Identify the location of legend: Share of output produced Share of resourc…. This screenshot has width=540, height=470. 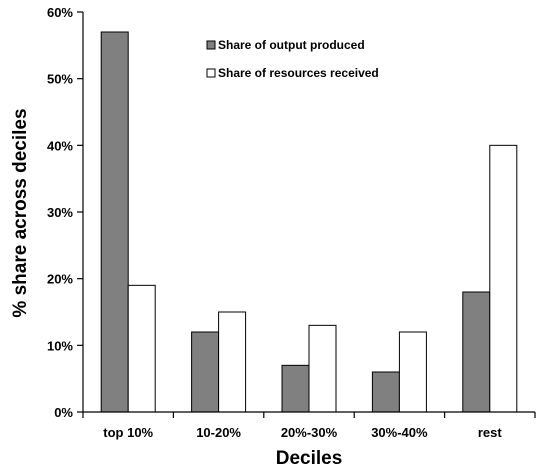
(292, 59).